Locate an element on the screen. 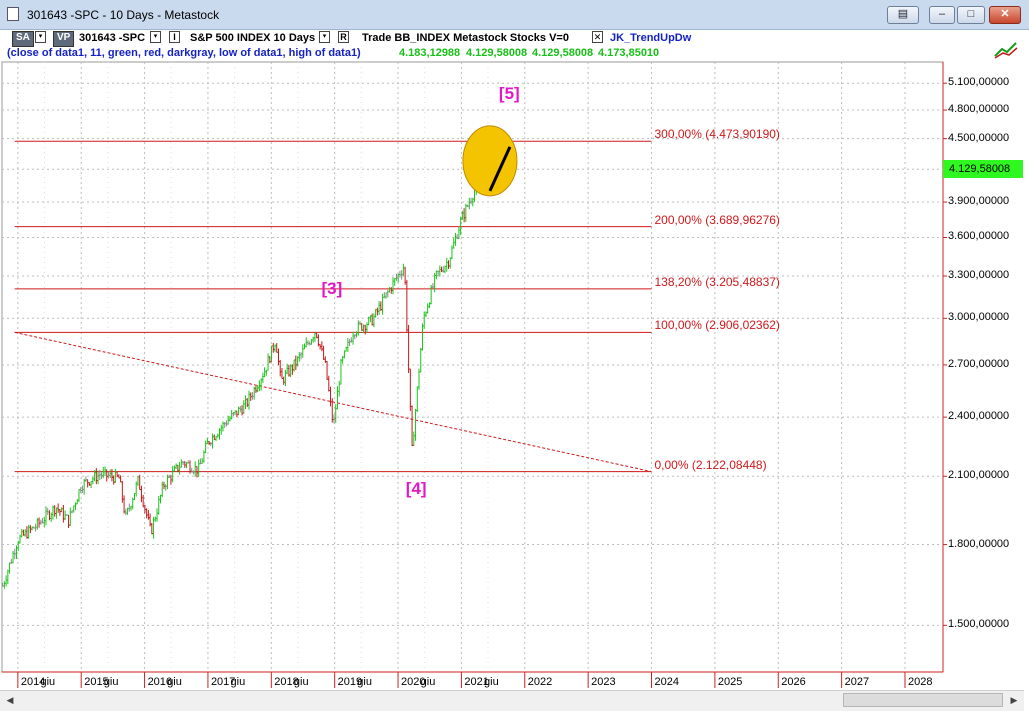 This screenshot has width=1029, height=712. i-button: I is located at coordinates (174, 37).